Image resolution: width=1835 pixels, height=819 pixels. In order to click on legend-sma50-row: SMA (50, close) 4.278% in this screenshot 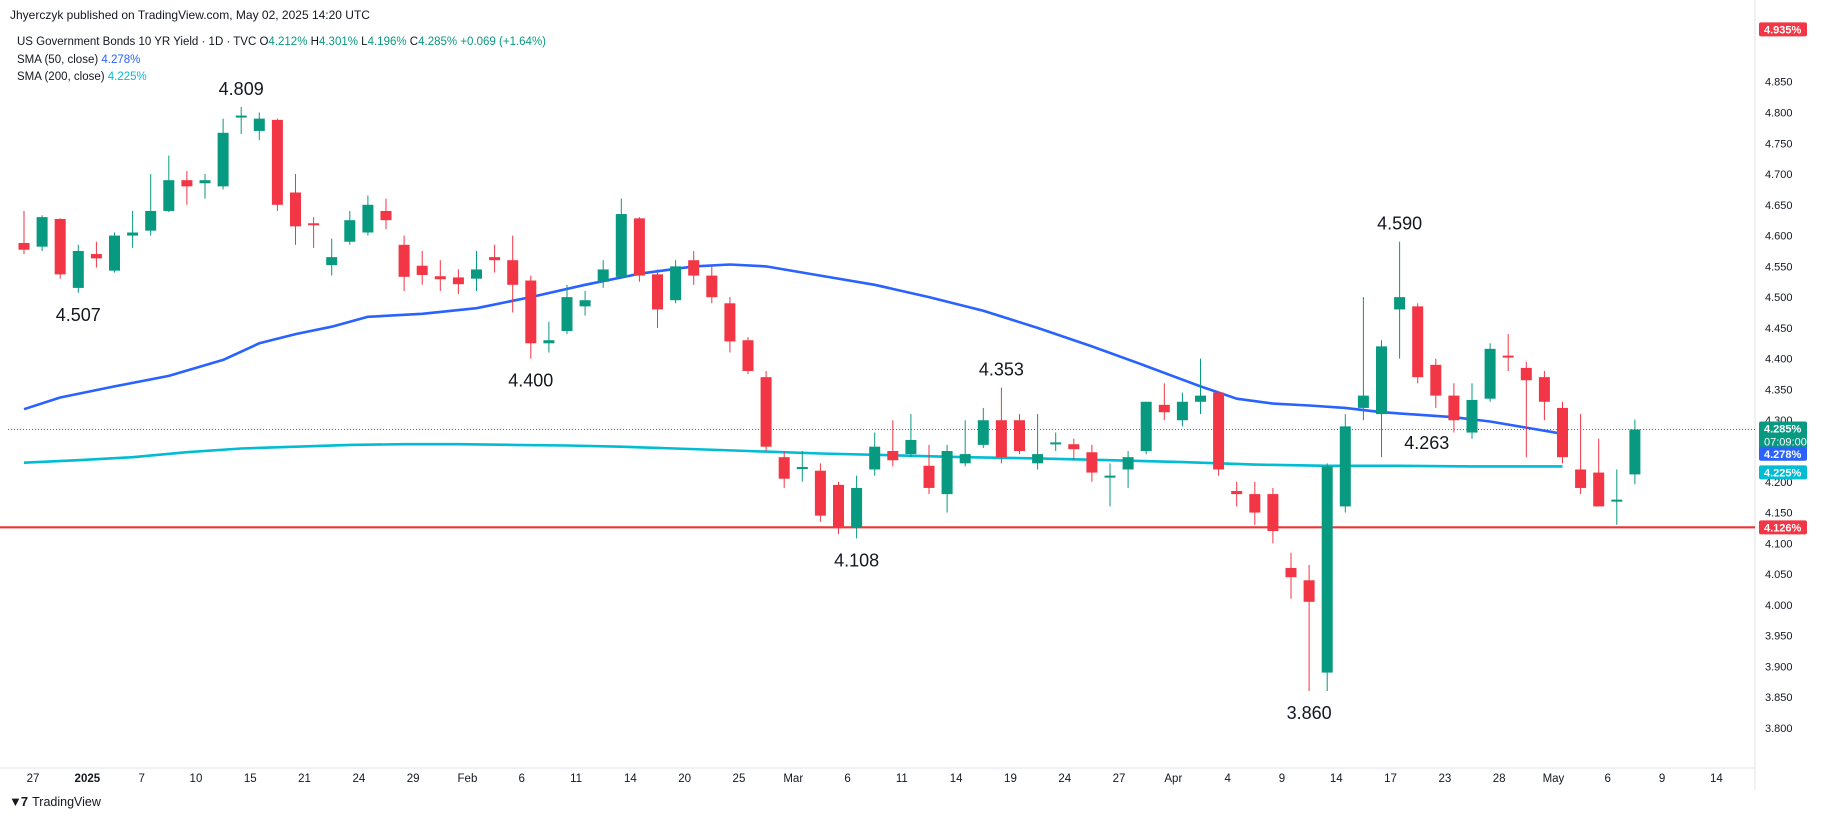, I will do `click(281, 61)`.